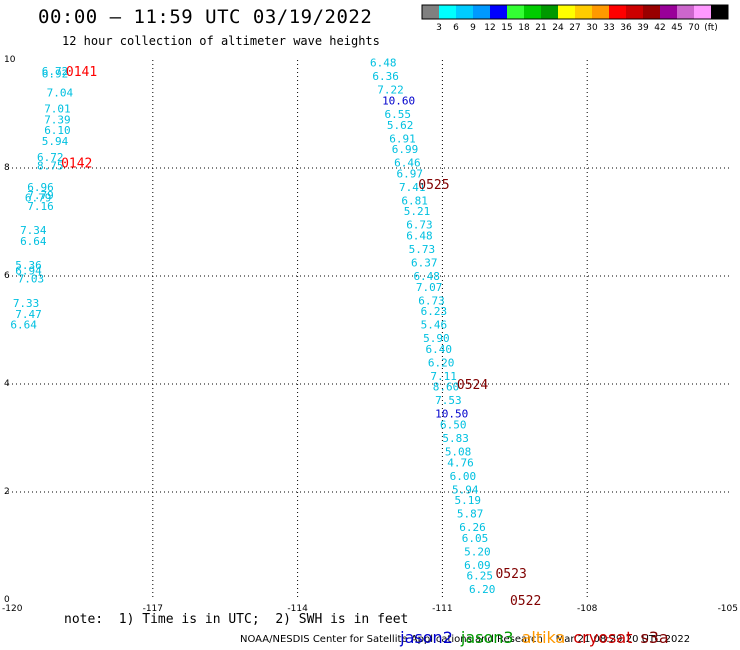 The width and height of the screenshot is (740, 650). I want to click on colorbar: 3 6 9 12 15 18 21 24 27 30 33 36 39 42 45 70 (ft), so click(575, 18).